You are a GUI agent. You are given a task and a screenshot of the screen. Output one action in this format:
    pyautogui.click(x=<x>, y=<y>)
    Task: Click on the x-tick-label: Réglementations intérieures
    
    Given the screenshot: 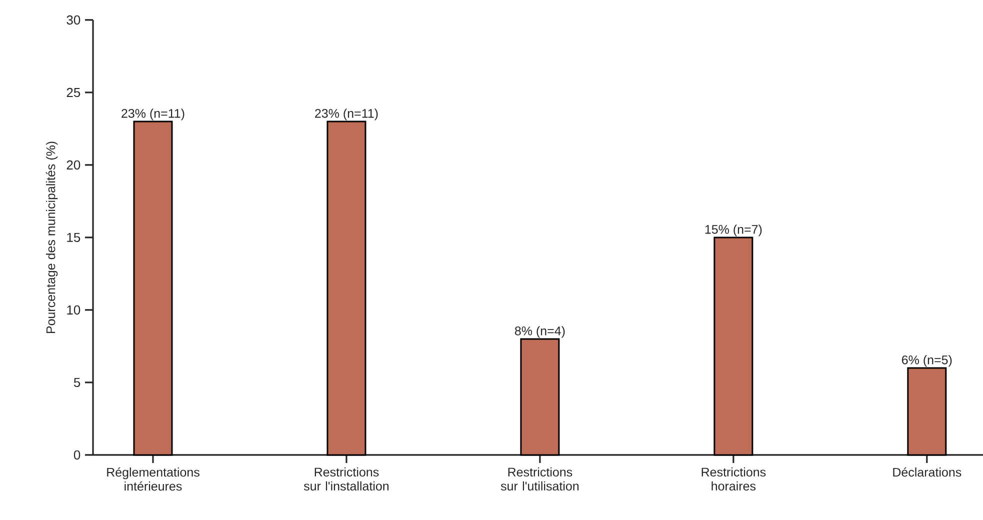 What is the action you would take?
    pyautogui.click(x=153, y=479)
    